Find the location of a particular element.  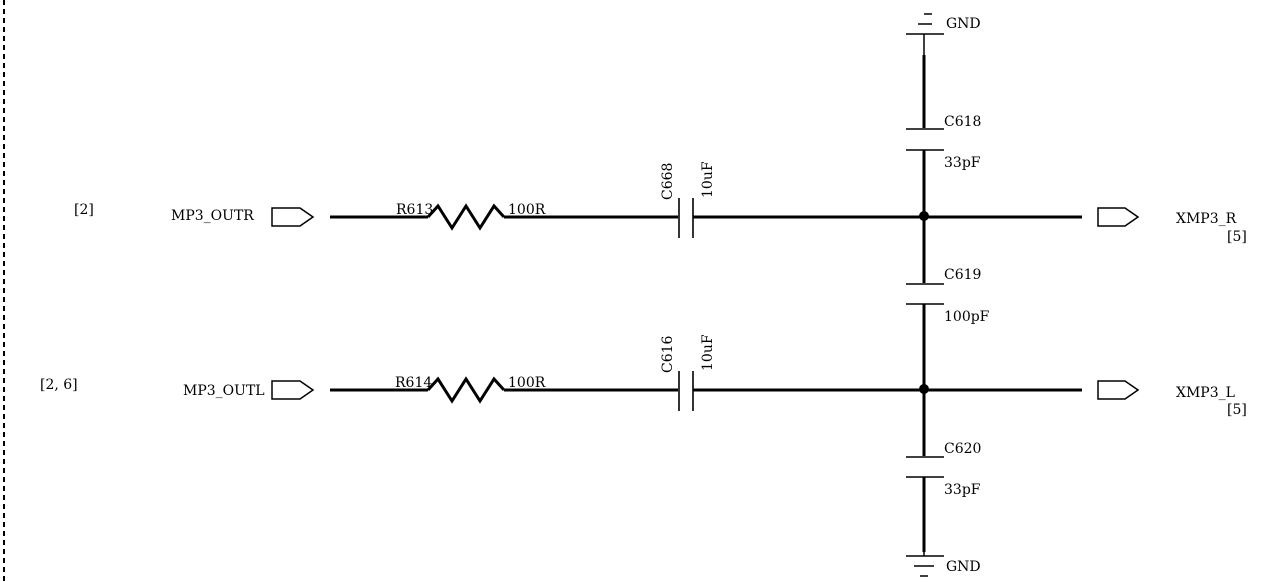

port-label-out-r: XMP3_R is located at coordinates (1206, 219).